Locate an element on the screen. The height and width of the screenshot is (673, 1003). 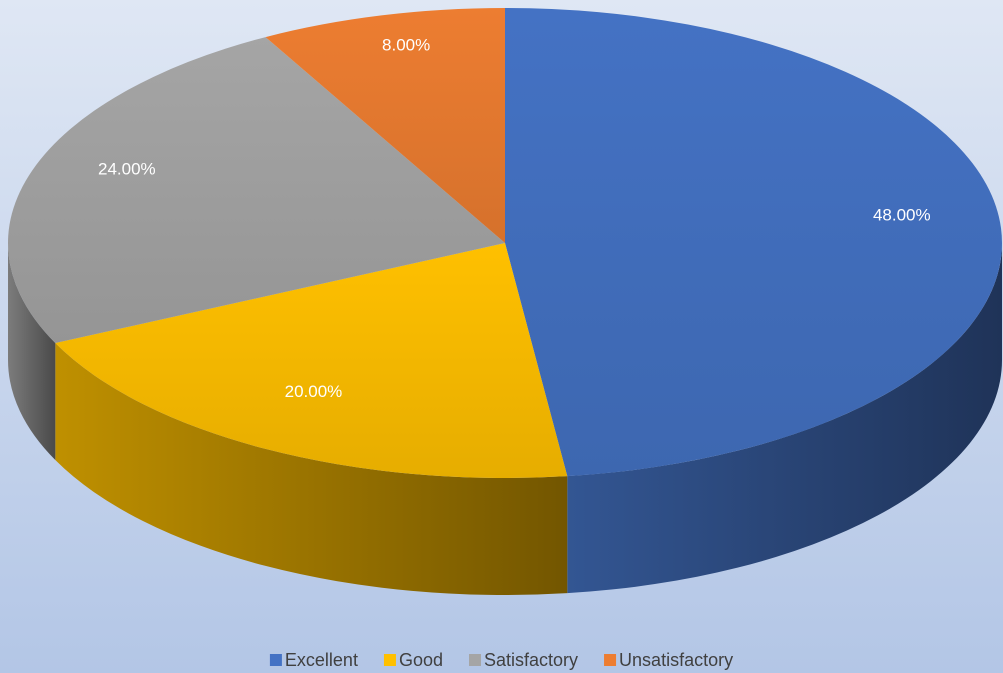
data-label: 8.00% is located at coordinates (406, 44).